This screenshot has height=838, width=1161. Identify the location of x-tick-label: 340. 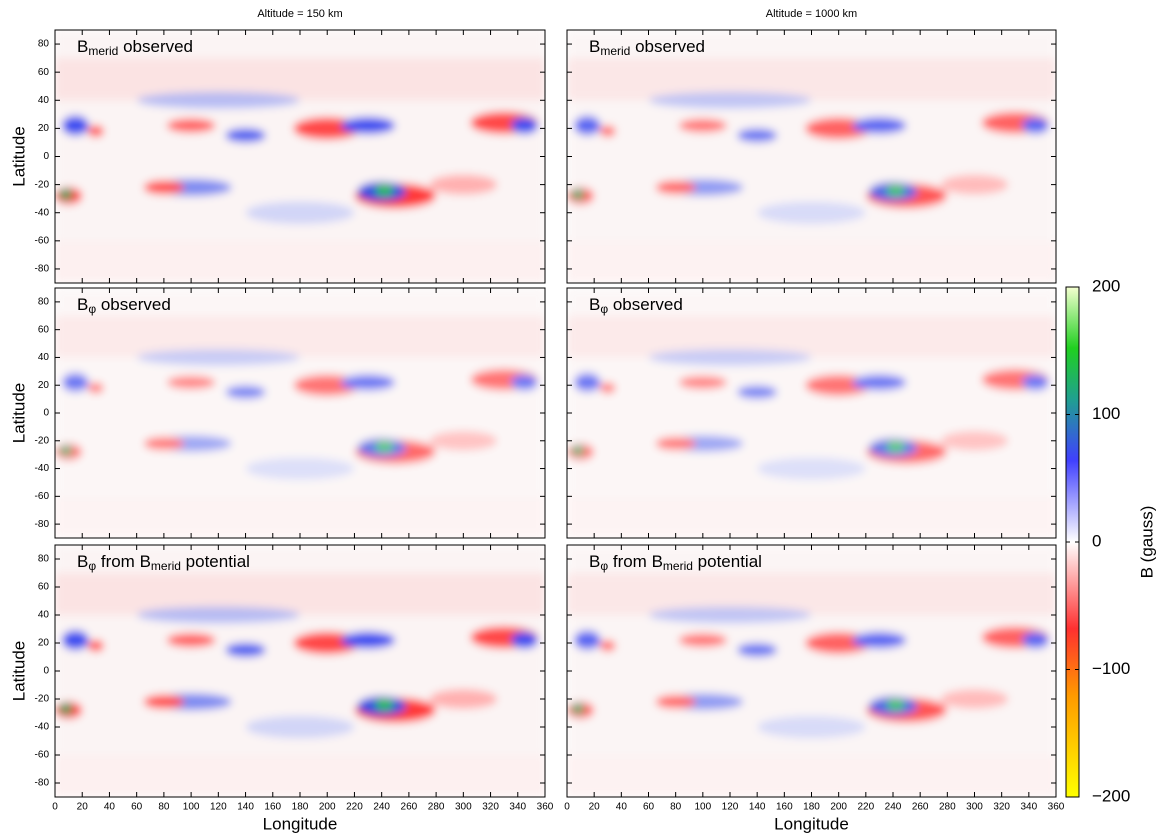
(1028, 807).